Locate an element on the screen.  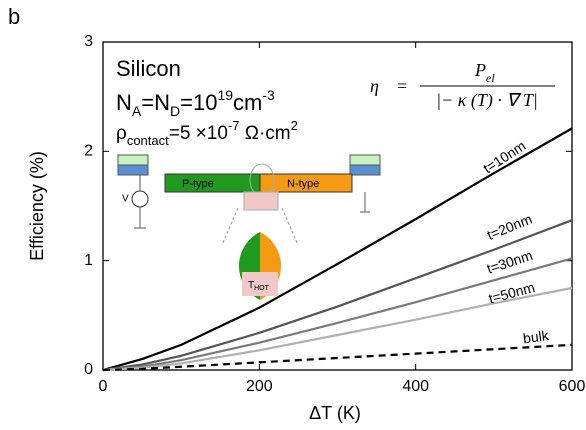
p-label: P-type is located at coordinates (198, 184).